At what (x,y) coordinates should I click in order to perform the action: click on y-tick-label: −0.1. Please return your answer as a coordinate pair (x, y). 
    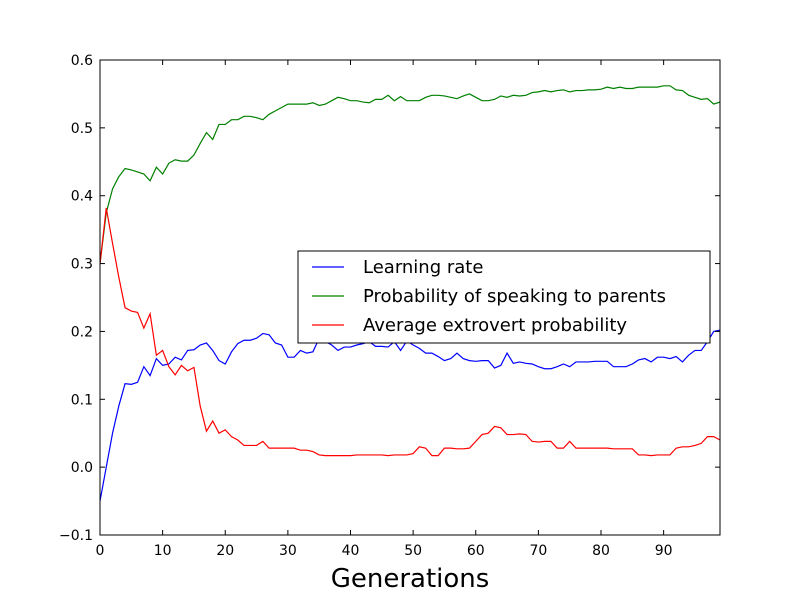
    Looking at the image, I should click on (76, 536).